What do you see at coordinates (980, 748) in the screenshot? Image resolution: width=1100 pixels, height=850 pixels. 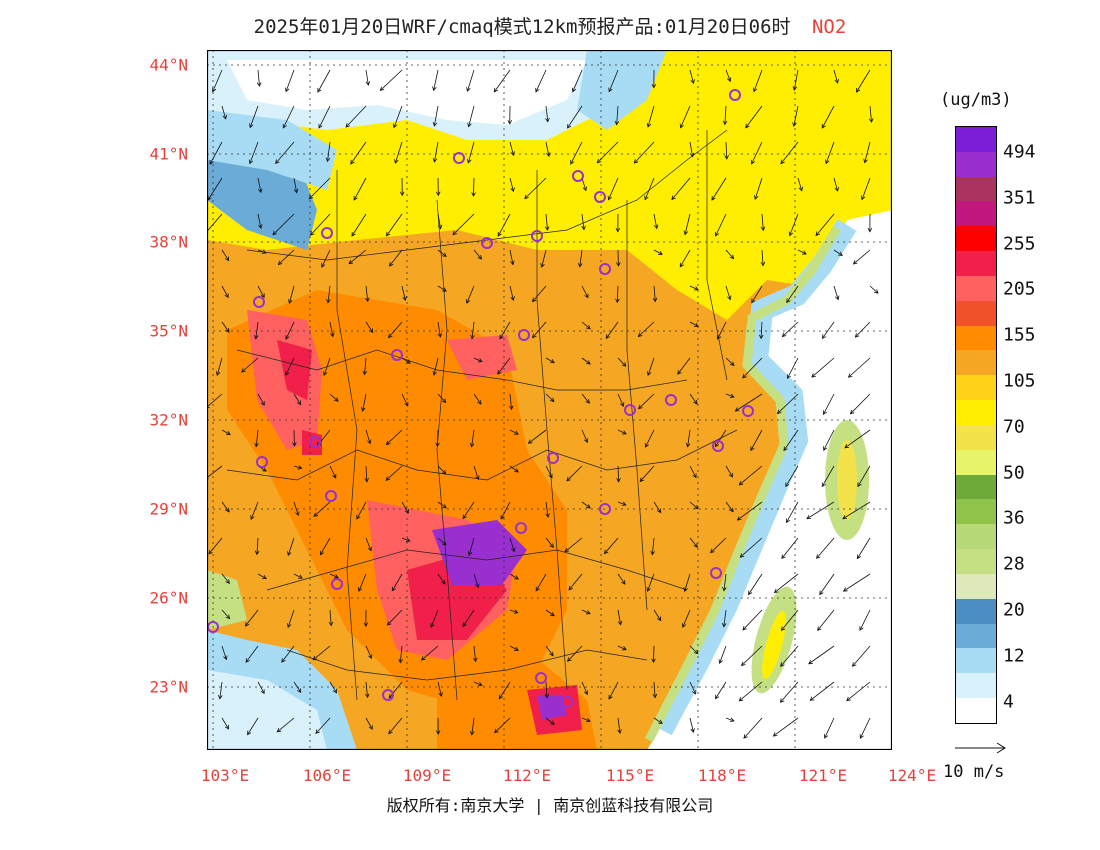 I see `wind-reference-arrow` at bounding box center [980, 748].